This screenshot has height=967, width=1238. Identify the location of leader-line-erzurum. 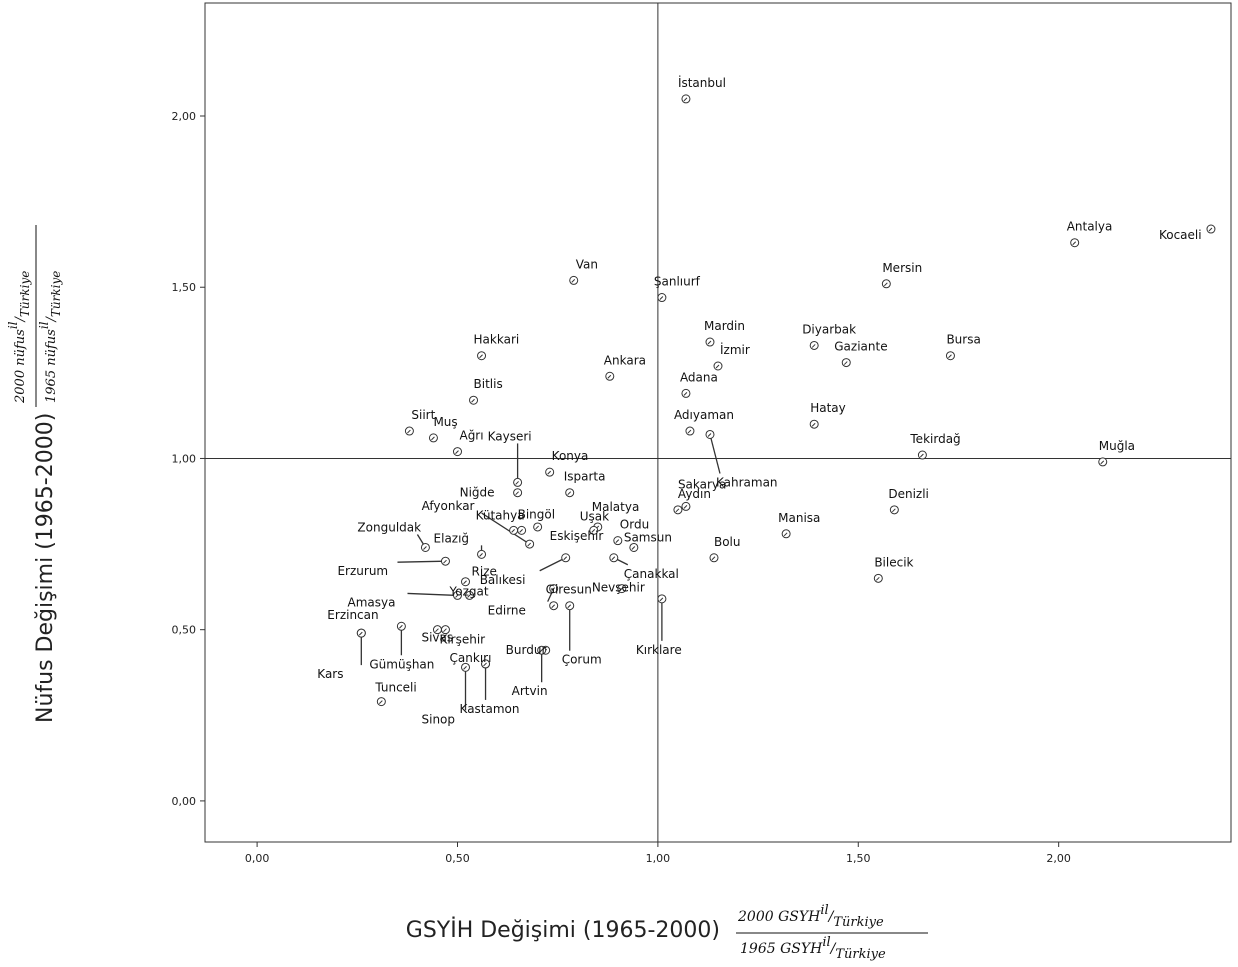
(421, 561).